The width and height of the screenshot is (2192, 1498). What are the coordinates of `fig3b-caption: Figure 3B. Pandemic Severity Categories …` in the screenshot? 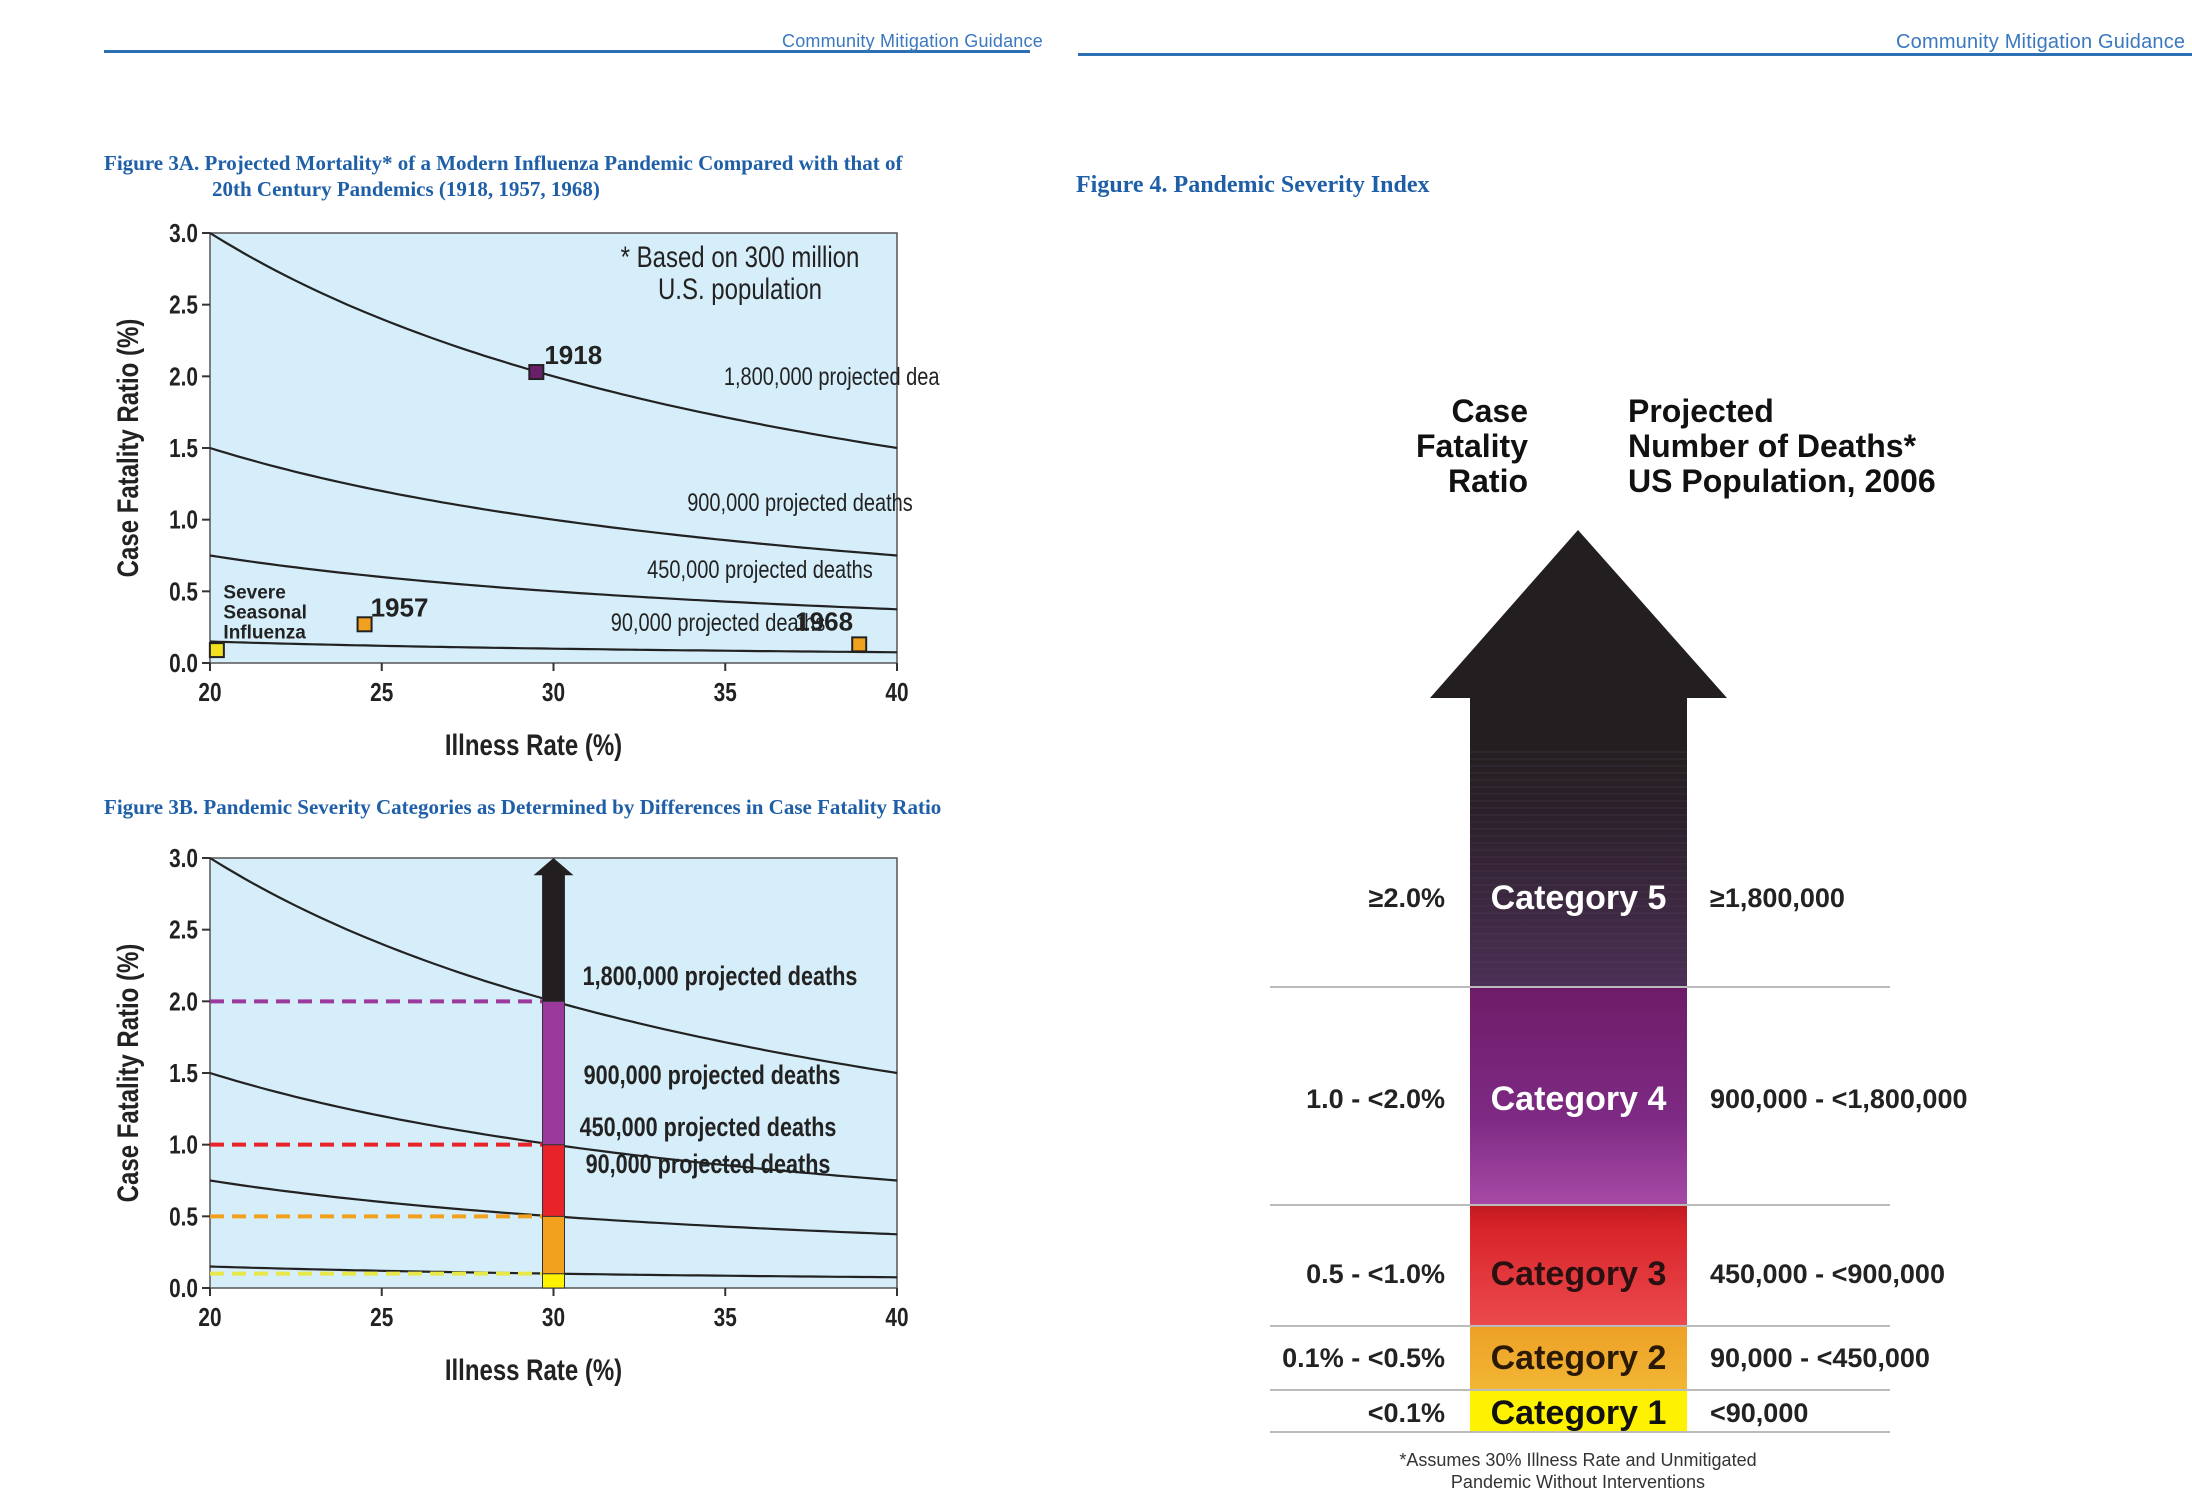 It's located at (523, 807).